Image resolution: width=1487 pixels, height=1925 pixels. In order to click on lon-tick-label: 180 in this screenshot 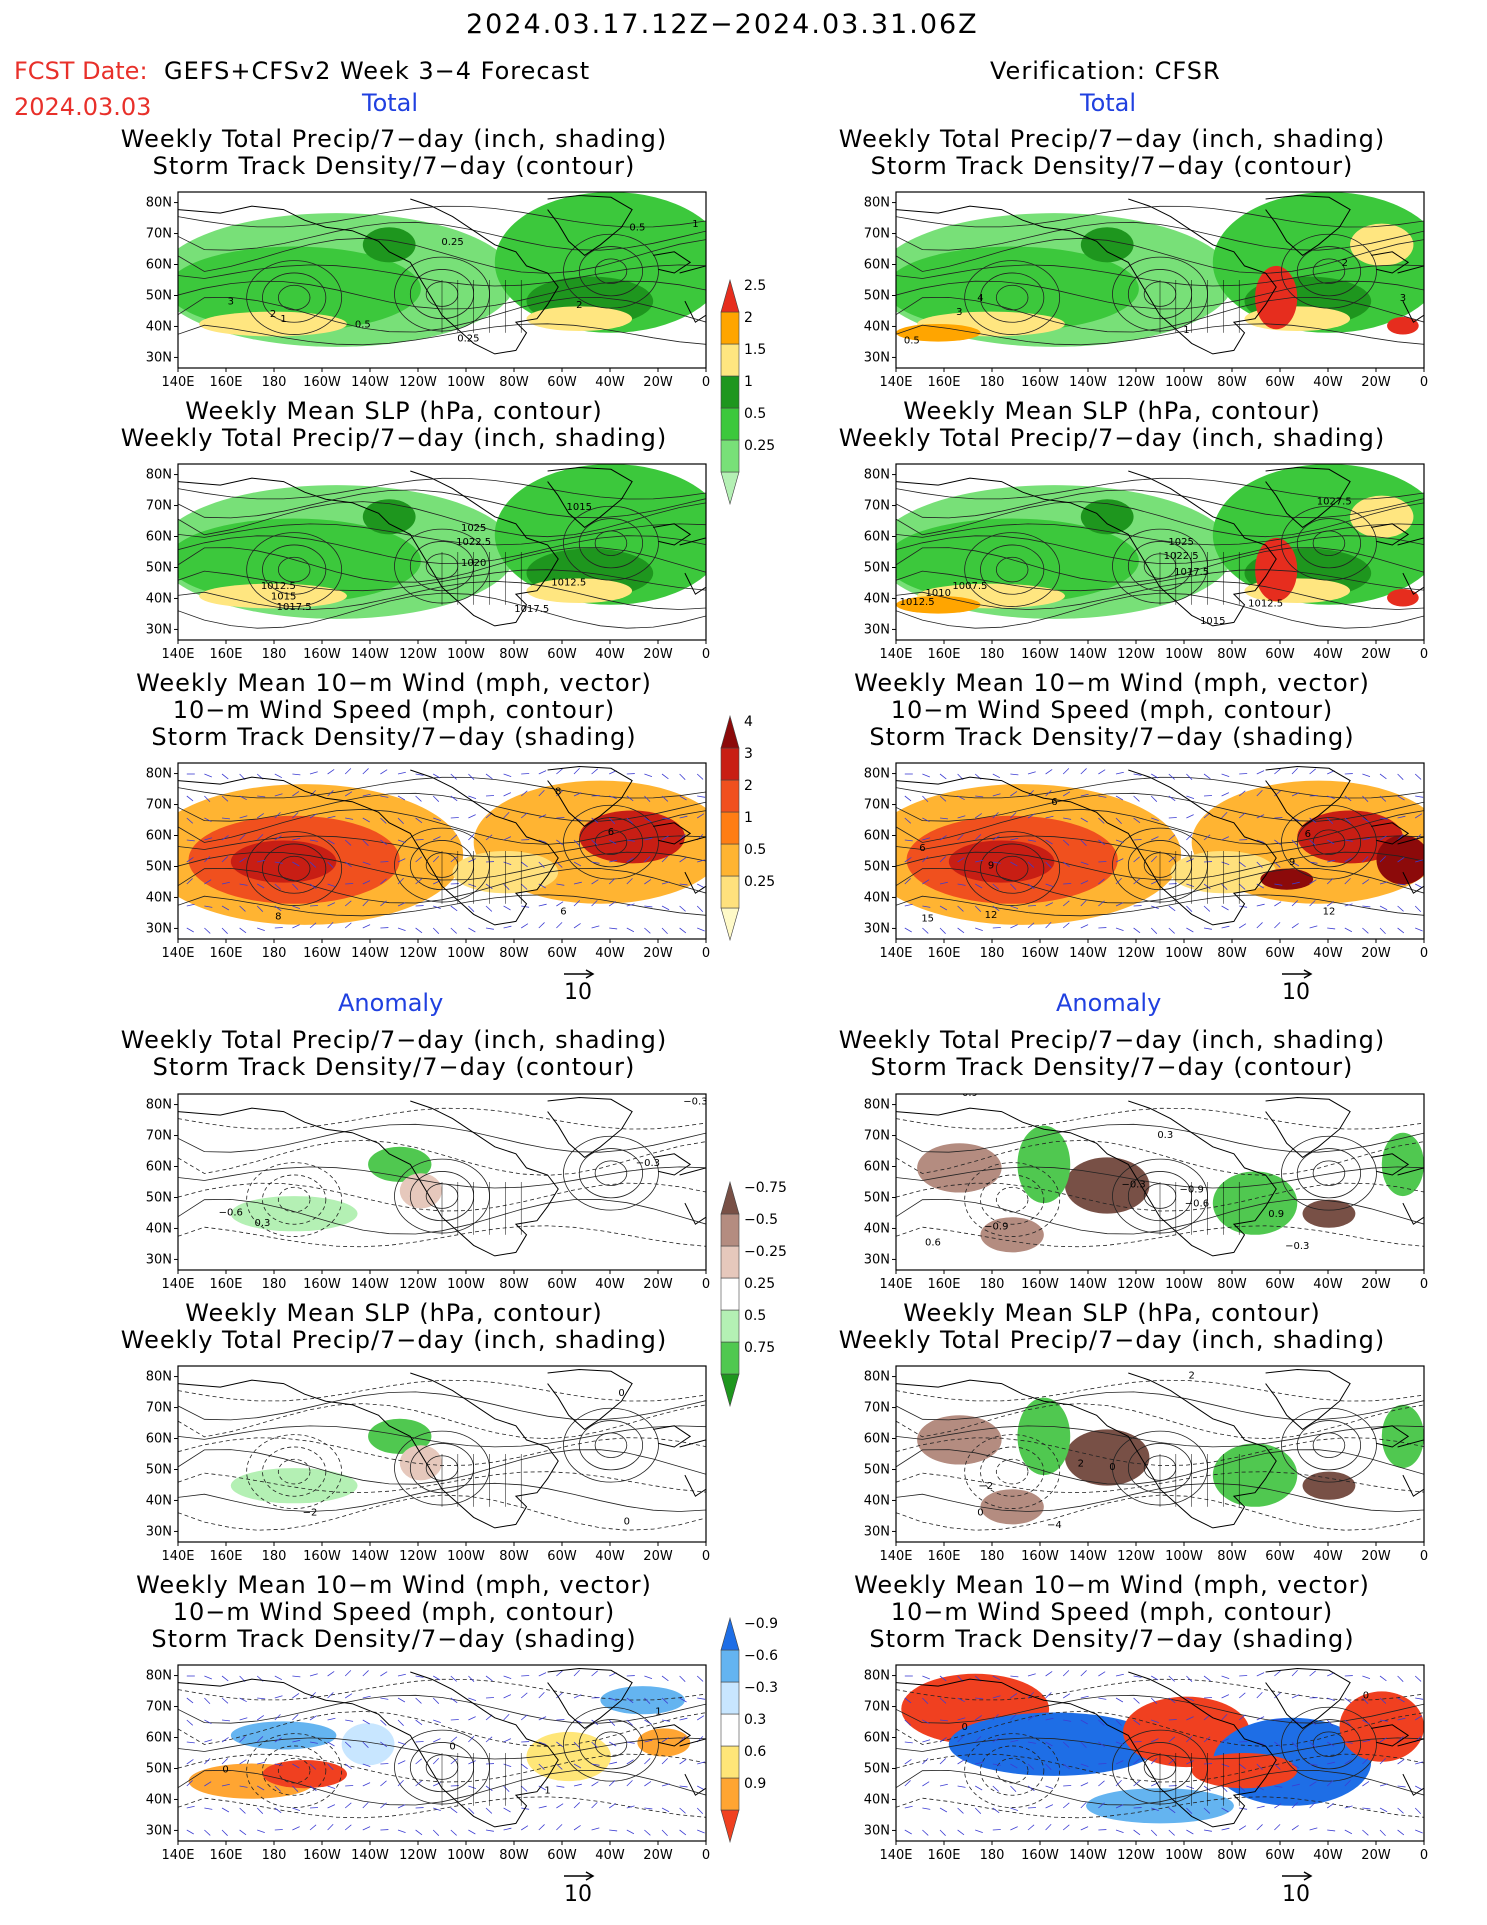, I will do `click(992, 654)`.